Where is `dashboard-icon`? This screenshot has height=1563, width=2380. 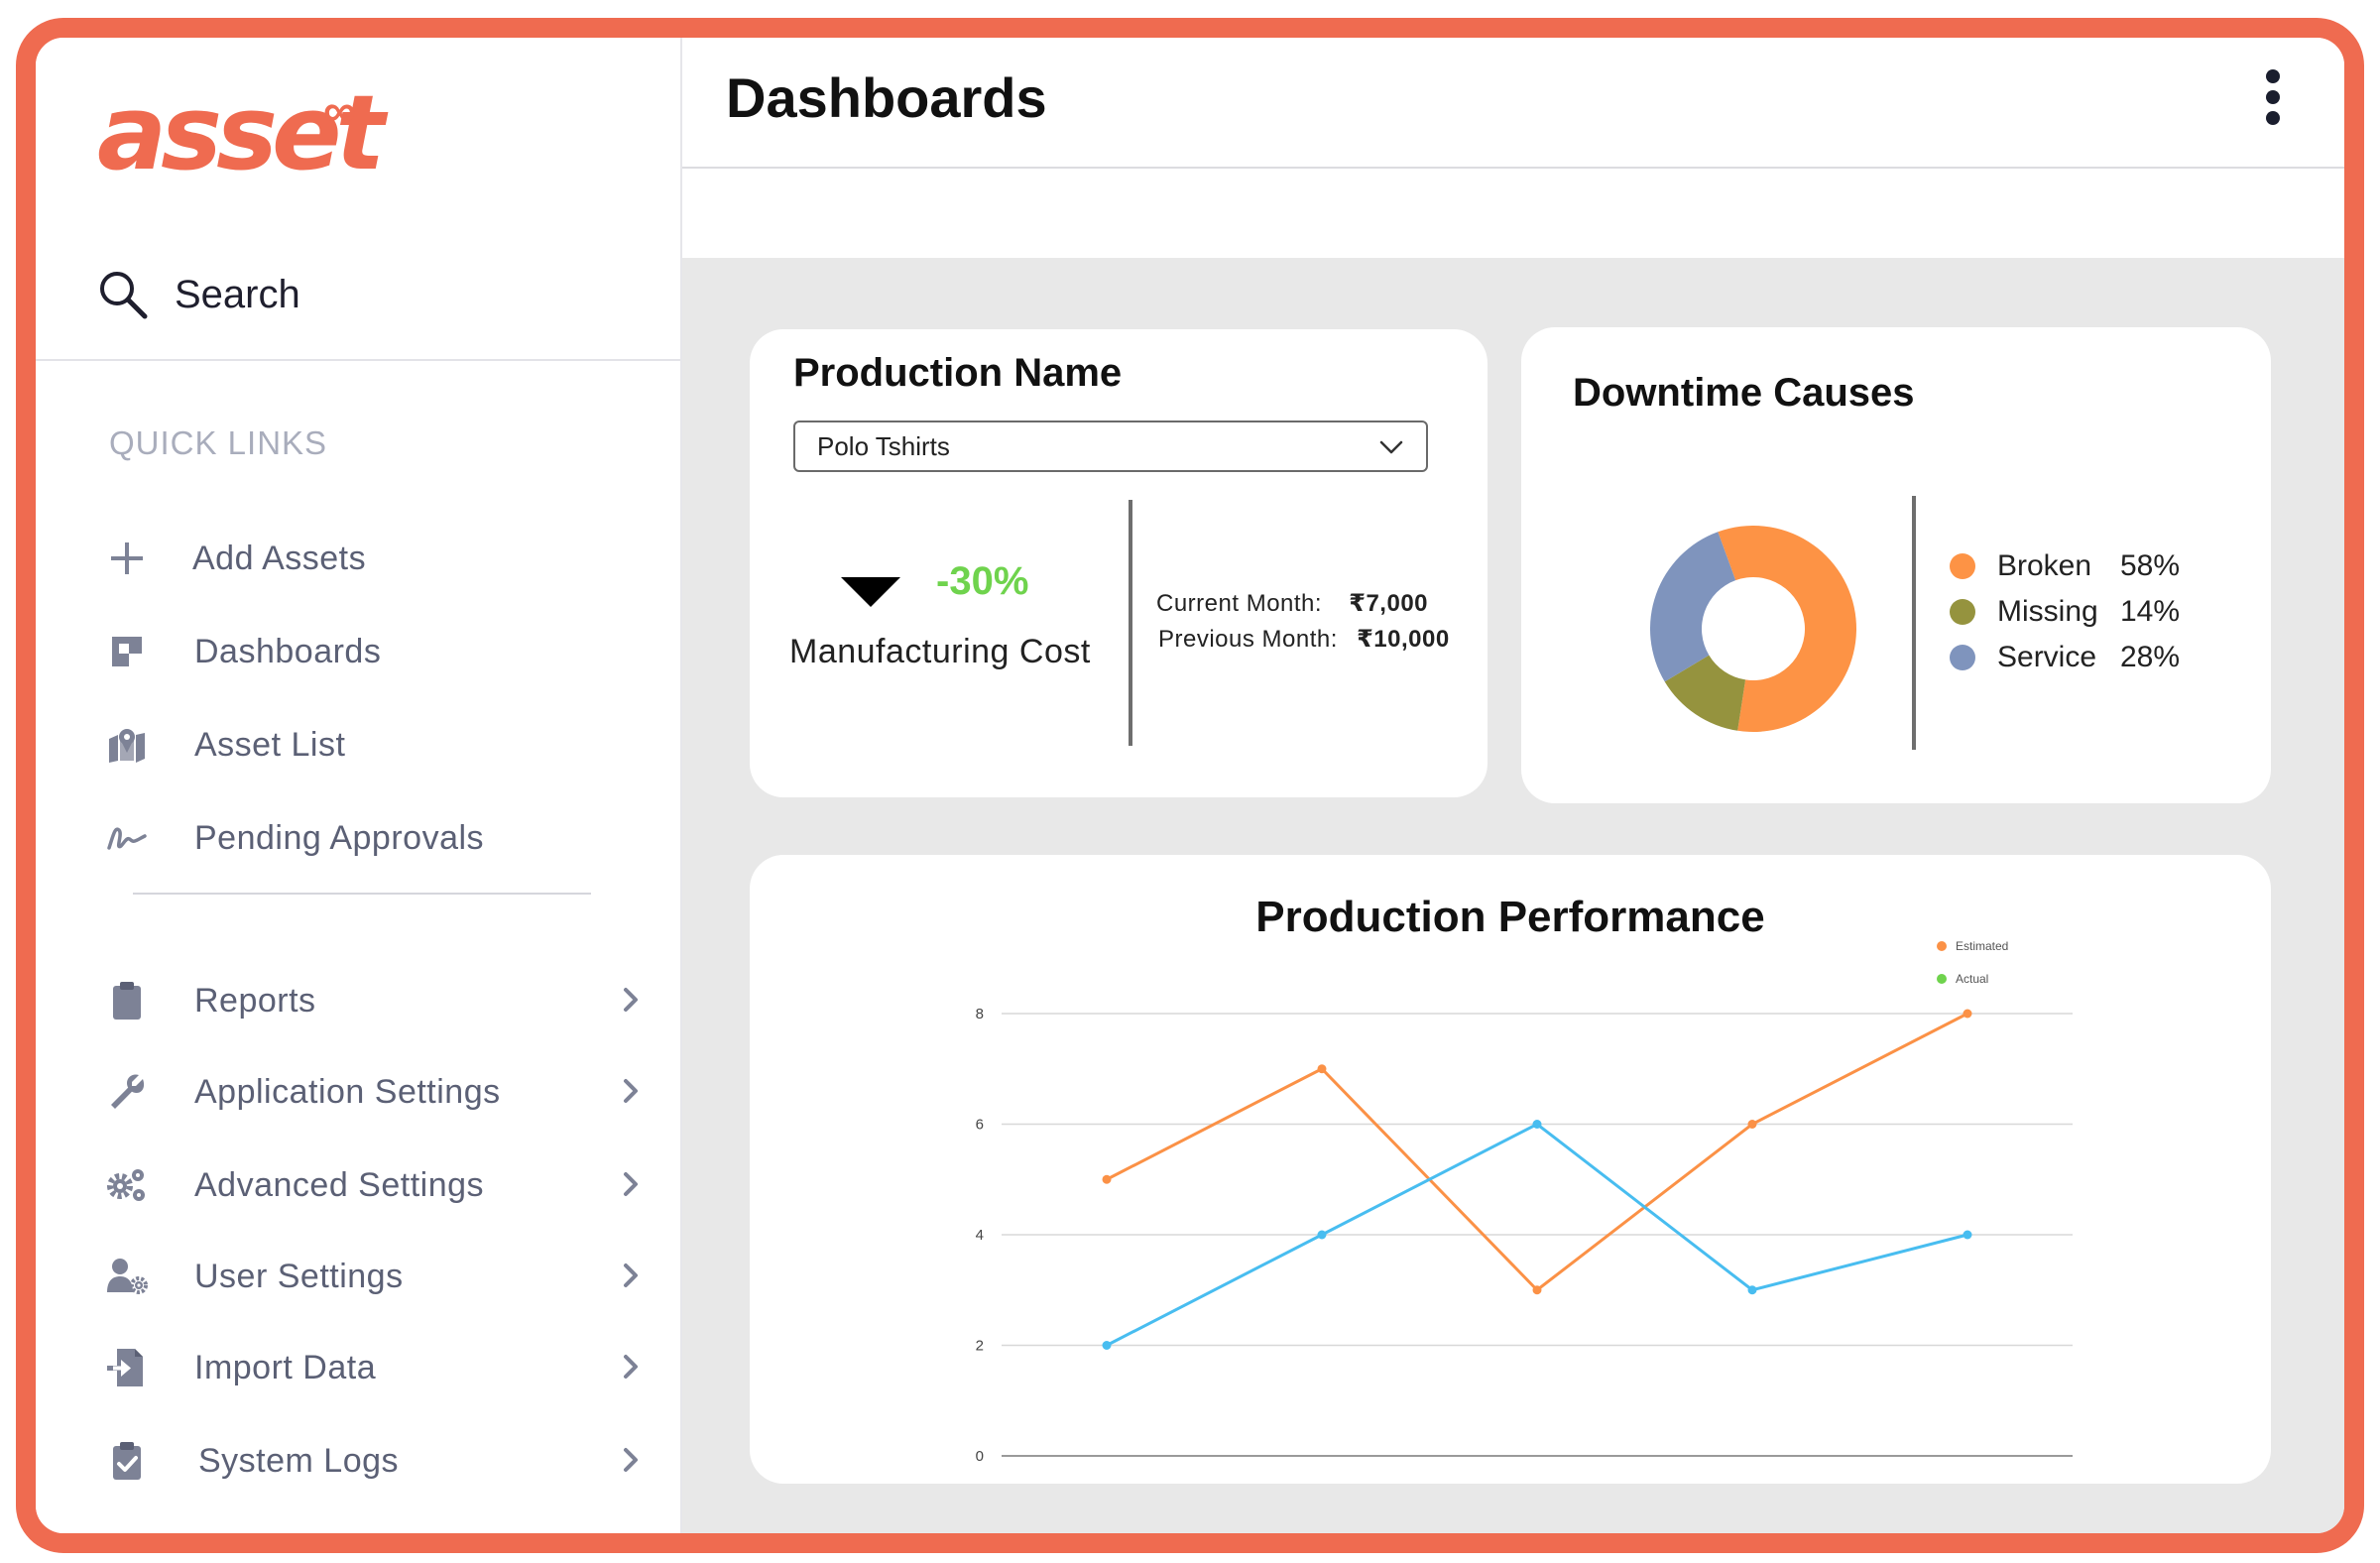
dashboard-icon is located at coordinates (127, 651).